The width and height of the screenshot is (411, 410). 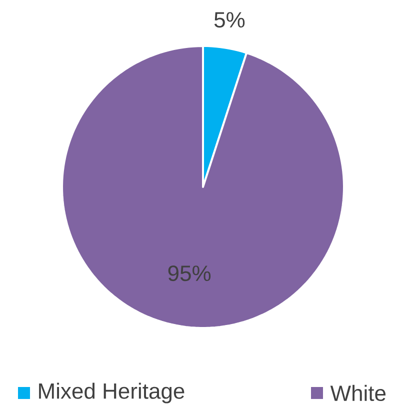 I want to click on data-label: 5%, so click(x=229, y=20).